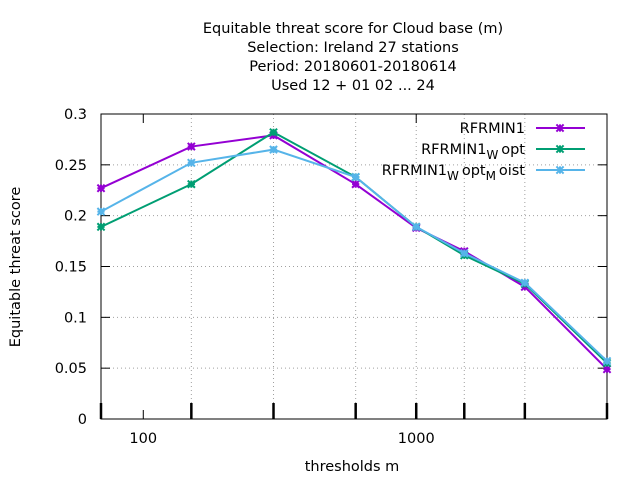  What do you see at coordinates (454, 173) in the screenshot?
I see `legend-label: RFRMIN1W optM oist` at bounding box center [454, 173].